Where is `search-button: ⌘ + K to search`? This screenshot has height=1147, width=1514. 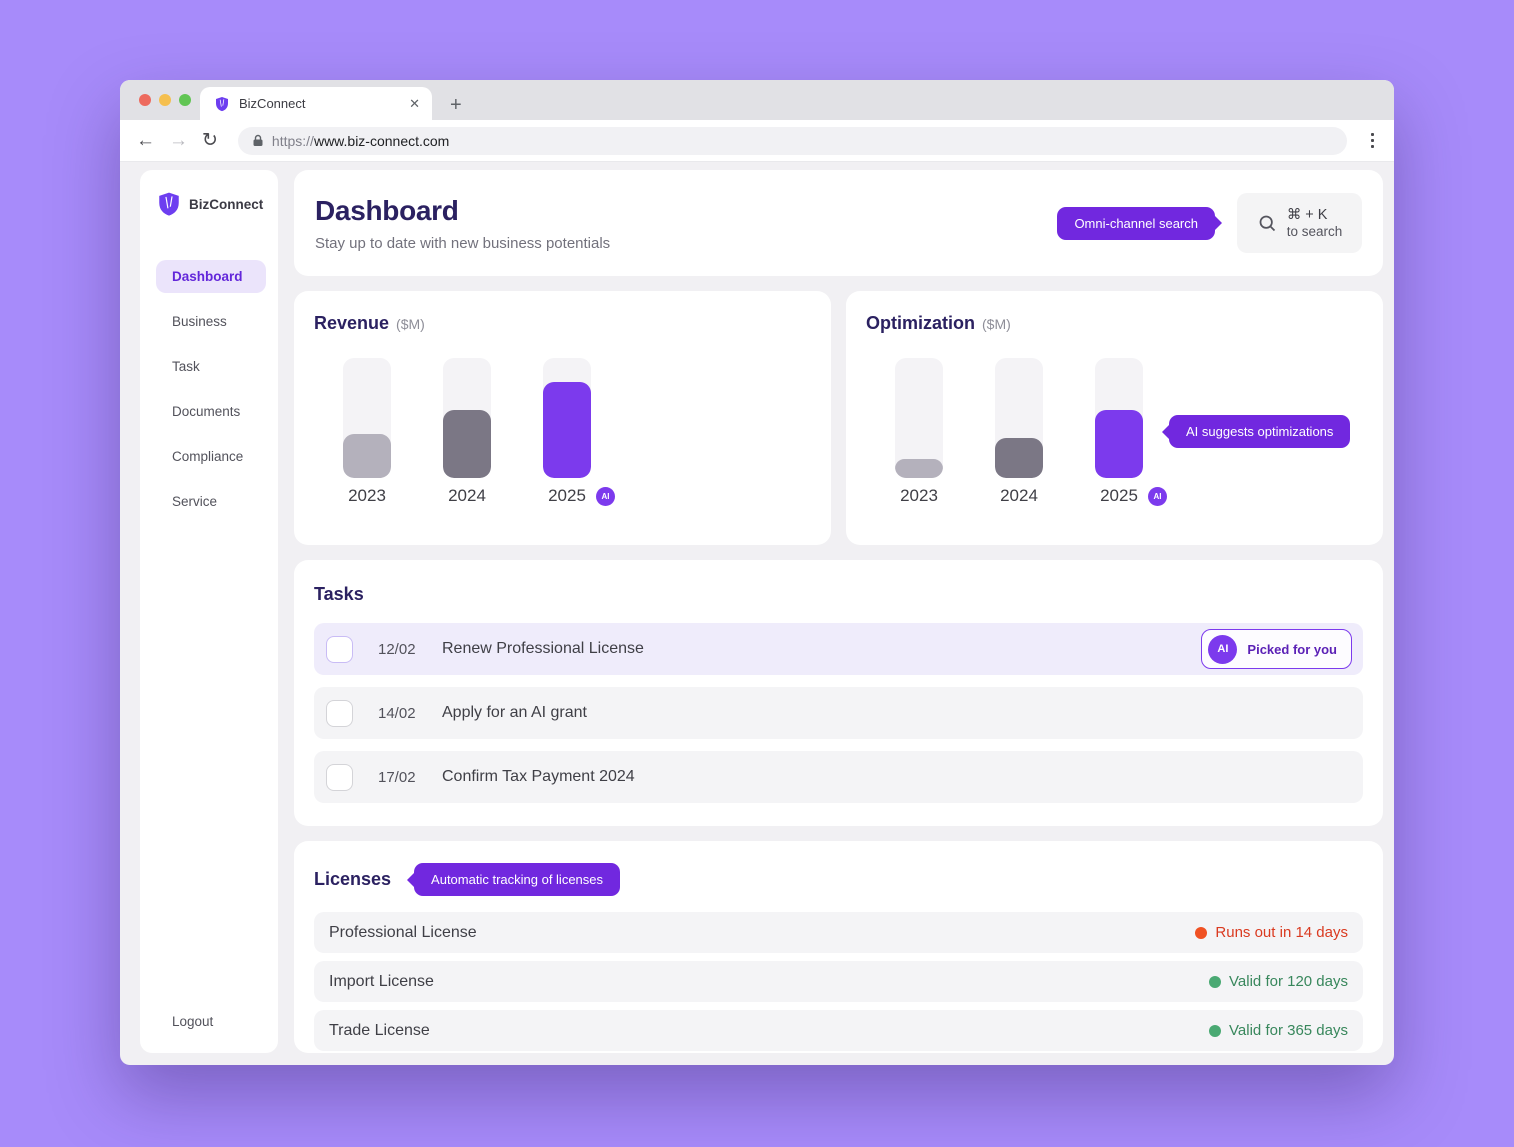 search-button: ⌘ + K to search is located at coordinates (1299, 223).